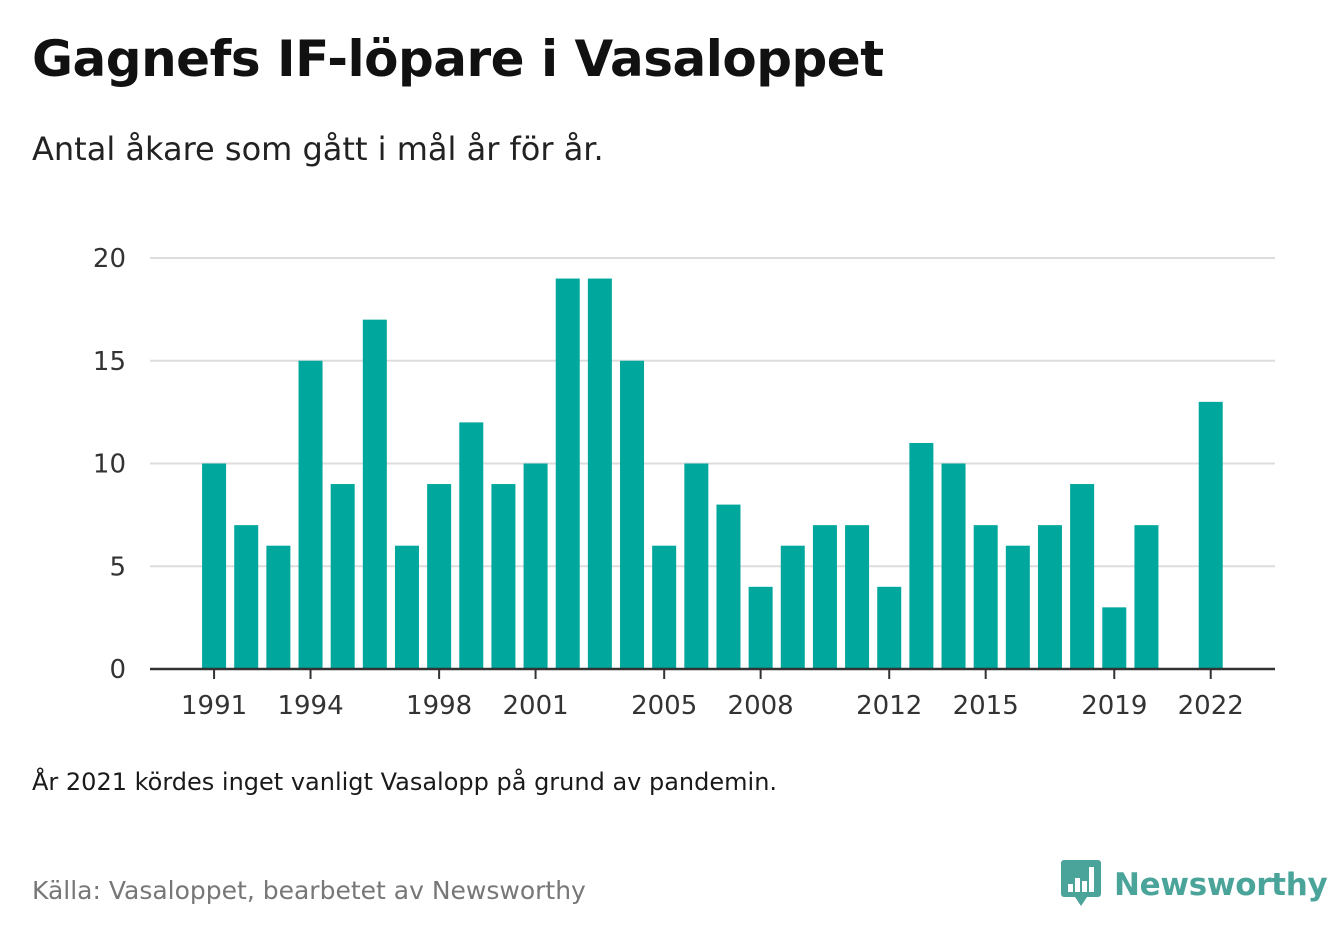  What do you see at coordinates (310, 514) in the screenshot?
I see `bar-1994` at bounding box center [310, 514].